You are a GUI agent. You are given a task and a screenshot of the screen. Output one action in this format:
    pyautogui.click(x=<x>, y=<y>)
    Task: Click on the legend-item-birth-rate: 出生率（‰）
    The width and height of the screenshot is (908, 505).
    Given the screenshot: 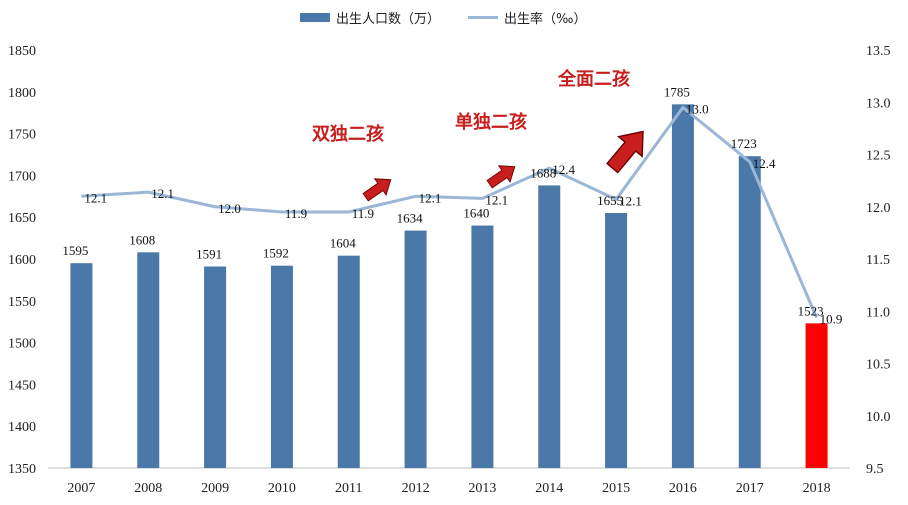 What is the action you would take?
    pyautogui.click(x=527, y=17)
    